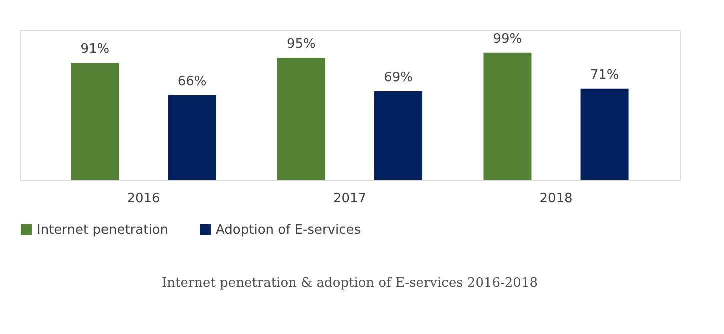 This screenshot has width=724, height=334. I want to click on x-tick-label: 2018, so click(556, 199).